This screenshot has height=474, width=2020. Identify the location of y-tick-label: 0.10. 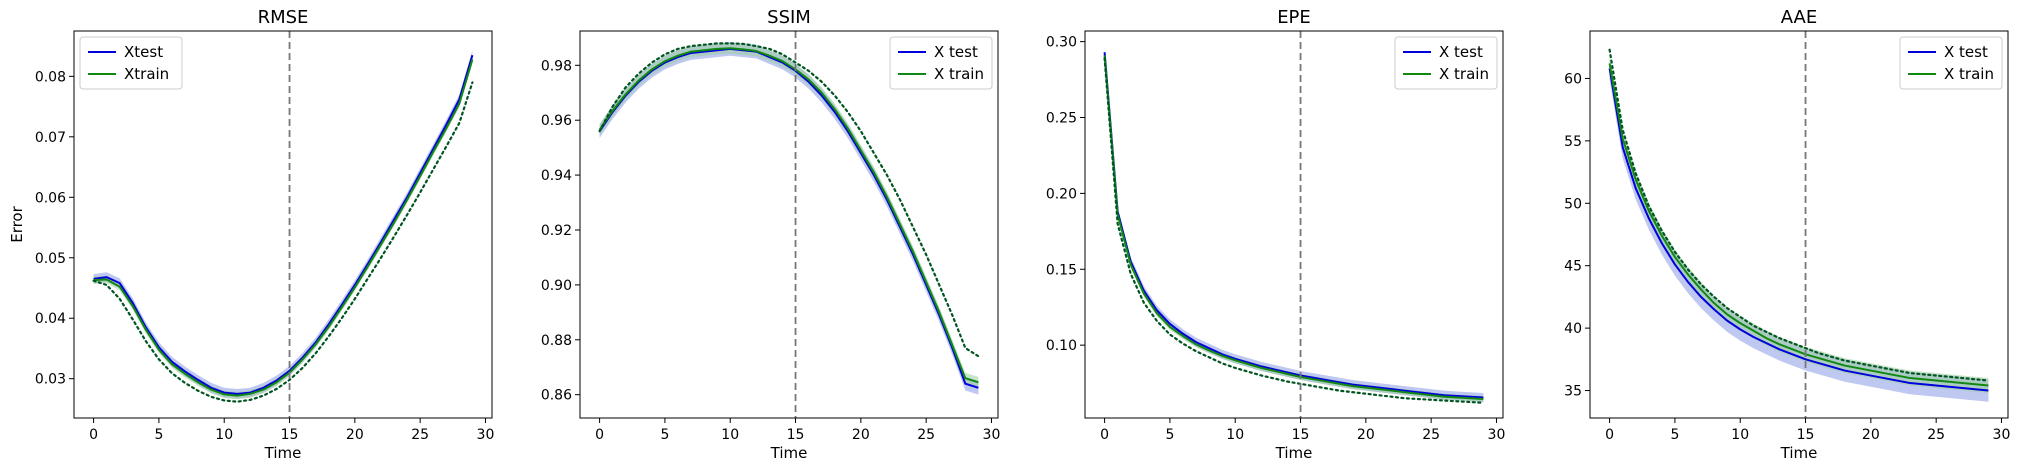
(1061, 346).